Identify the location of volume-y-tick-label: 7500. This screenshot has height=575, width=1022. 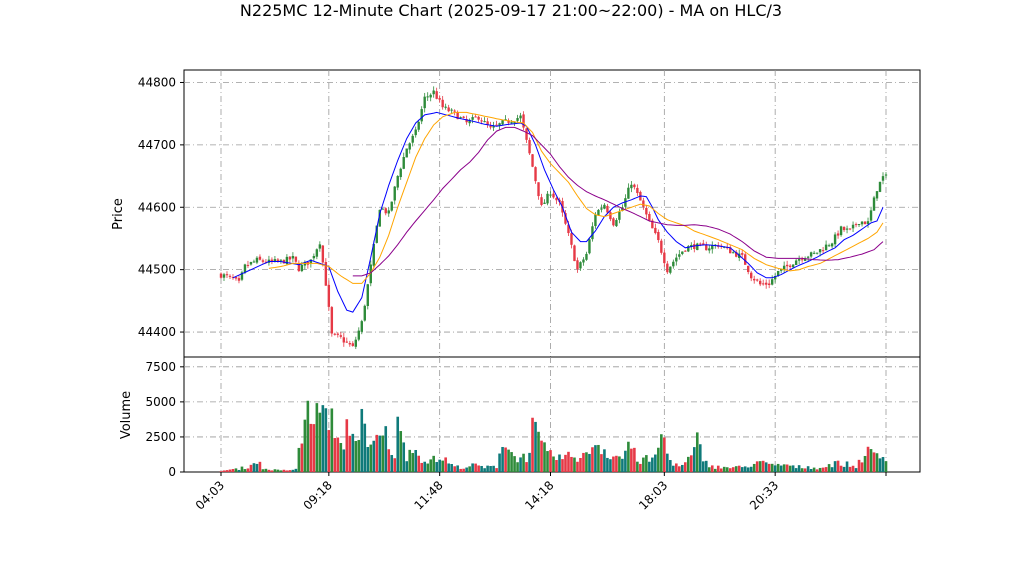
(160, 367).